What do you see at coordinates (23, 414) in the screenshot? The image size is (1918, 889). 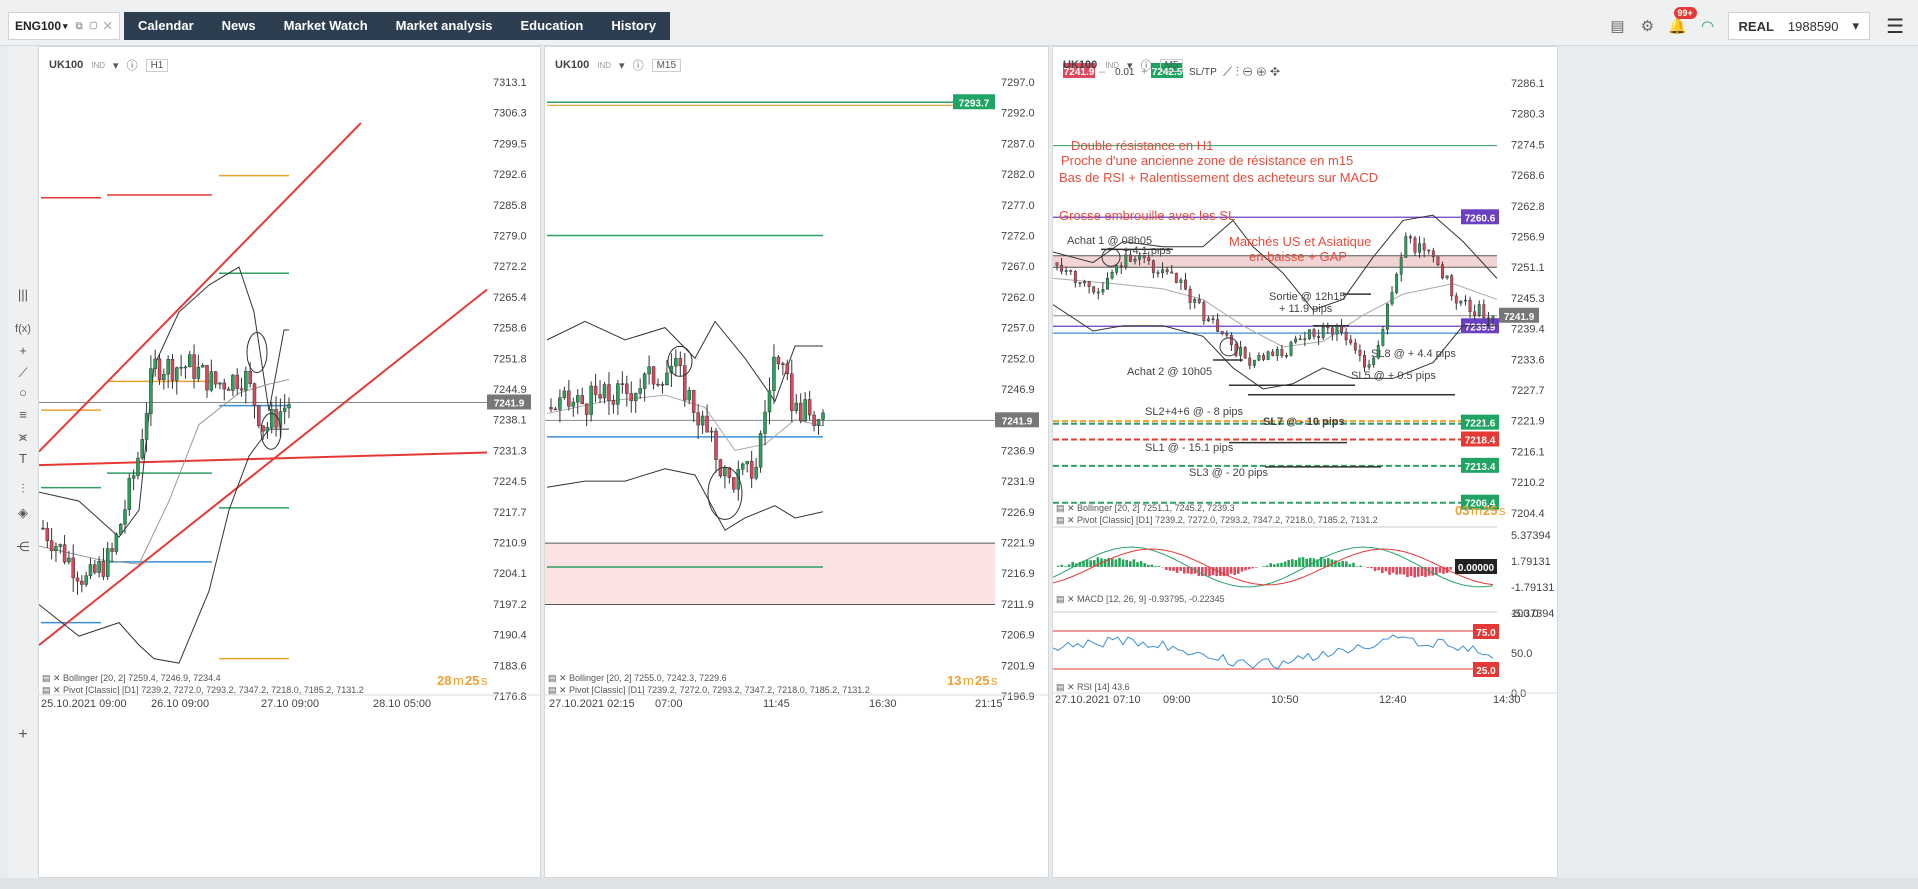 I see `fibonacci-icon: ≡` at bounding box center [23, 414].